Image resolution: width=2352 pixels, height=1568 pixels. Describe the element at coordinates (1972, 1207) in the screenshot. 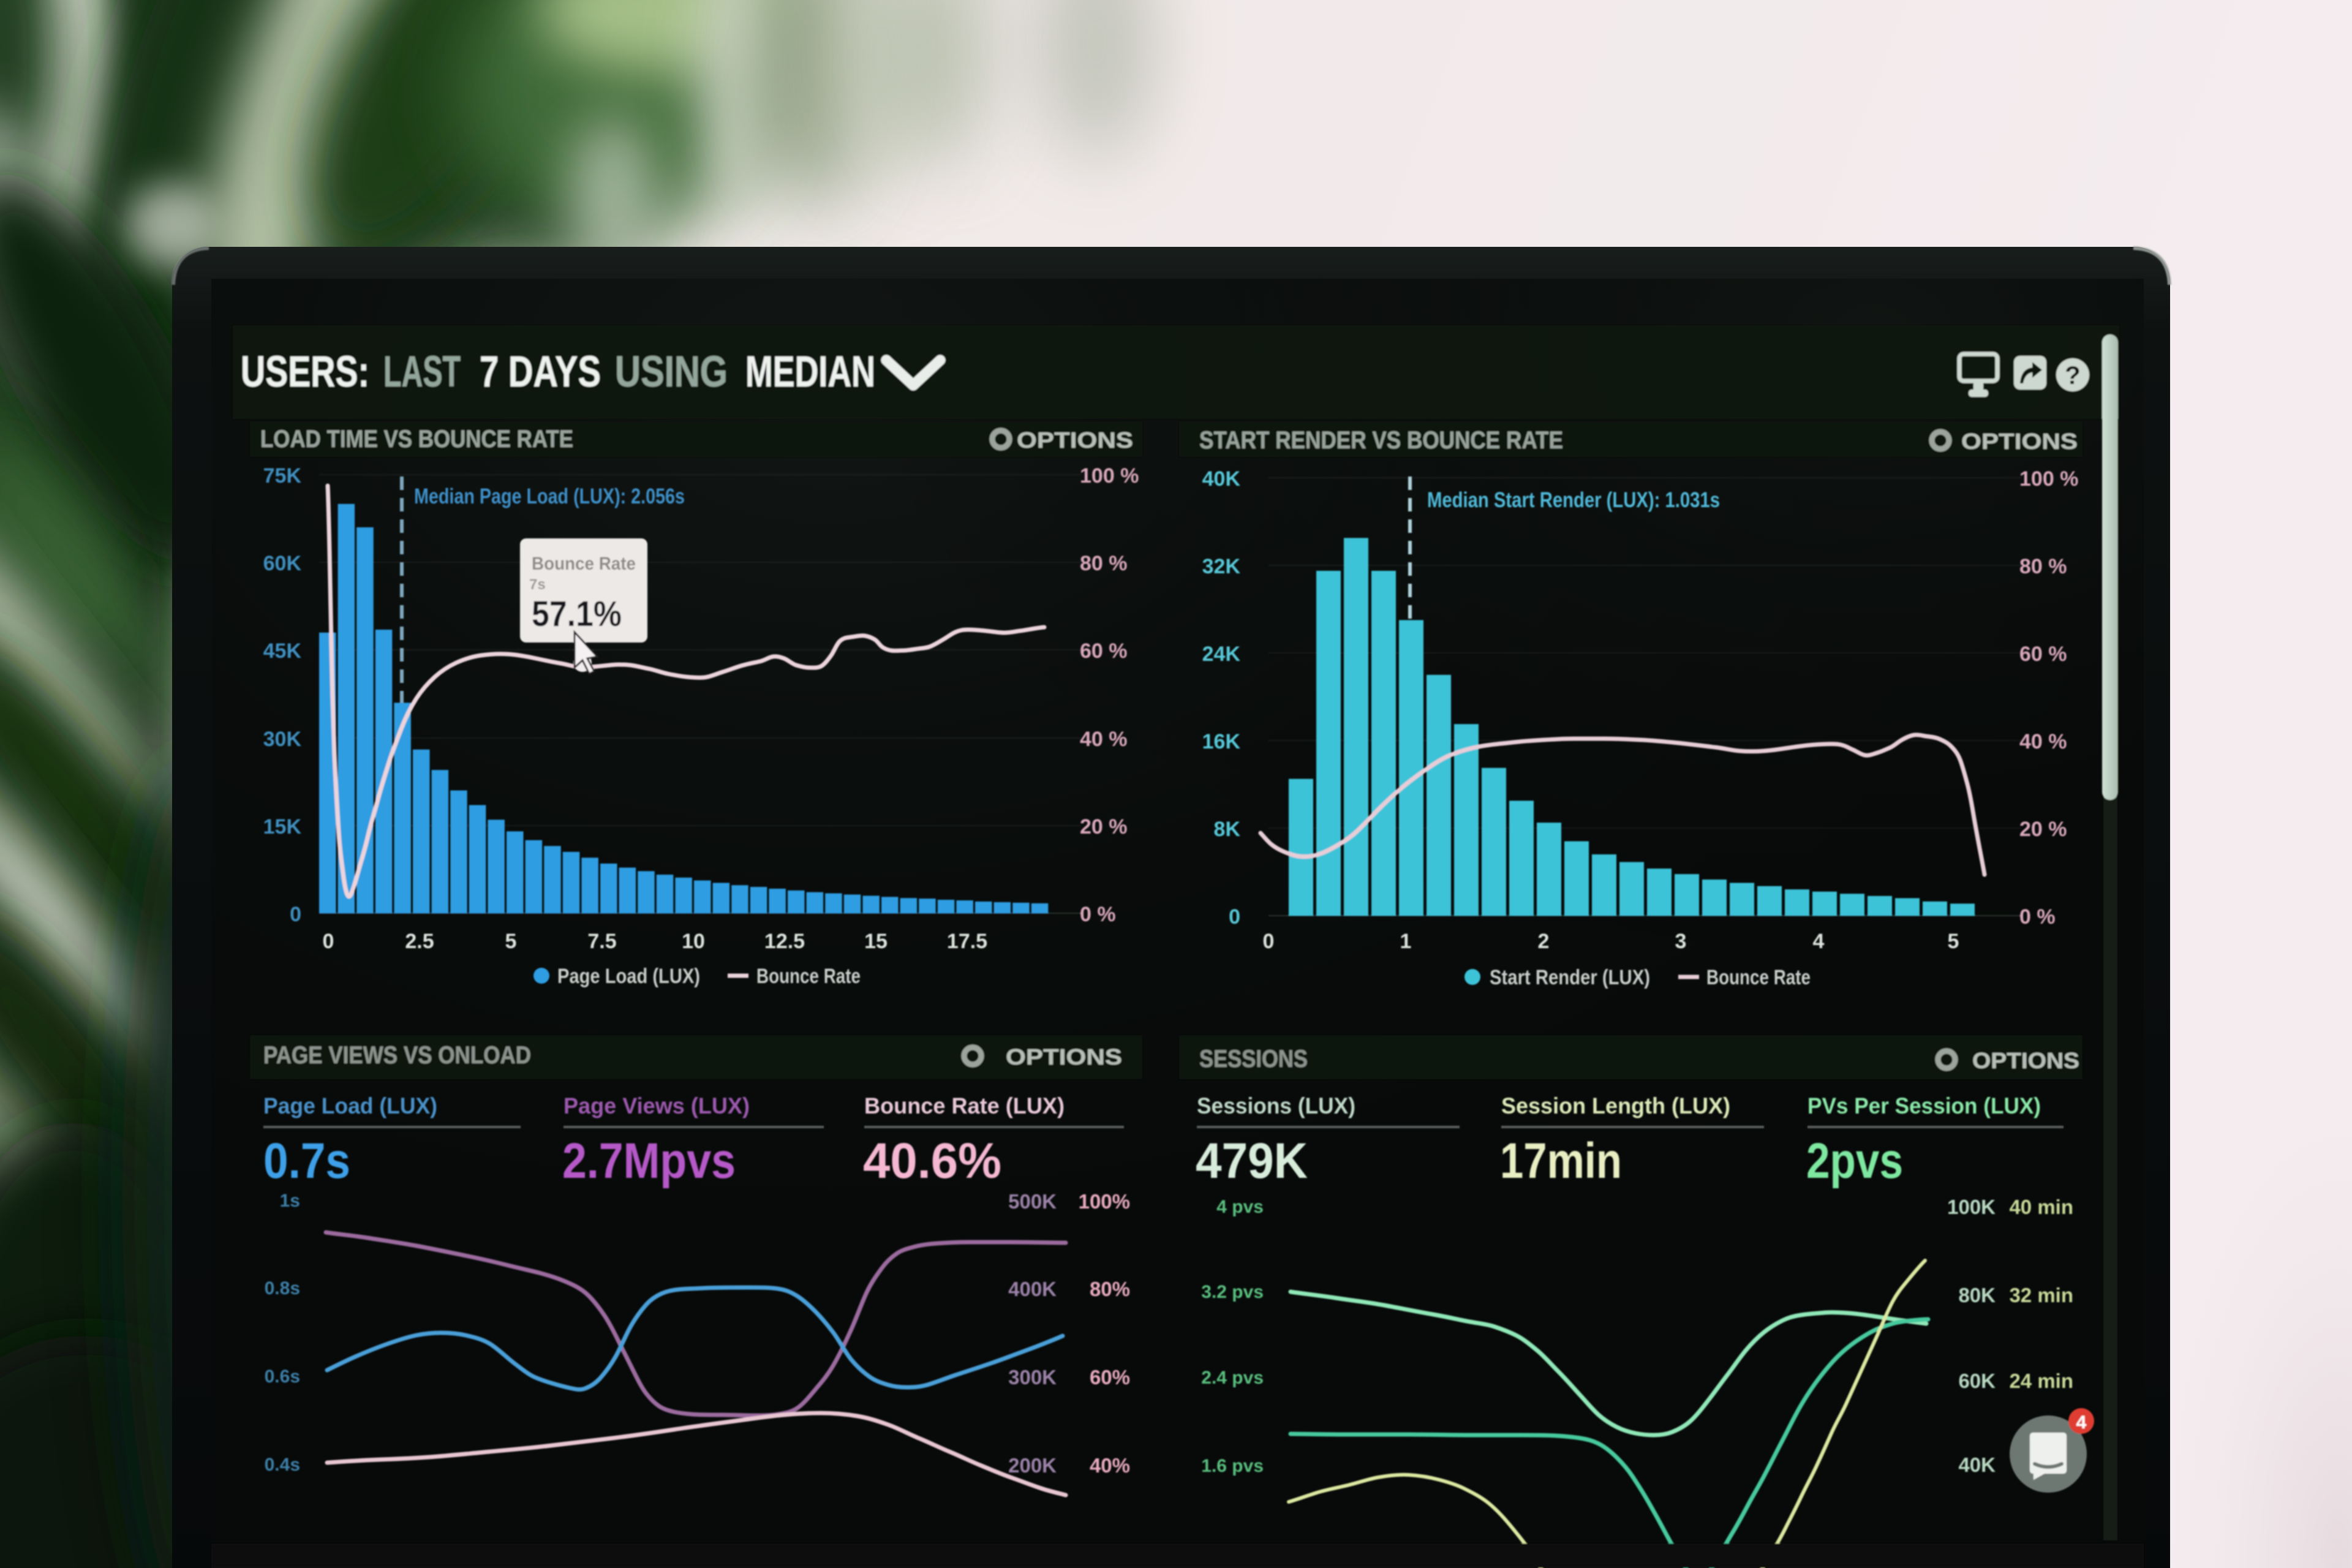

I see `svg-text: 100K` at that location.